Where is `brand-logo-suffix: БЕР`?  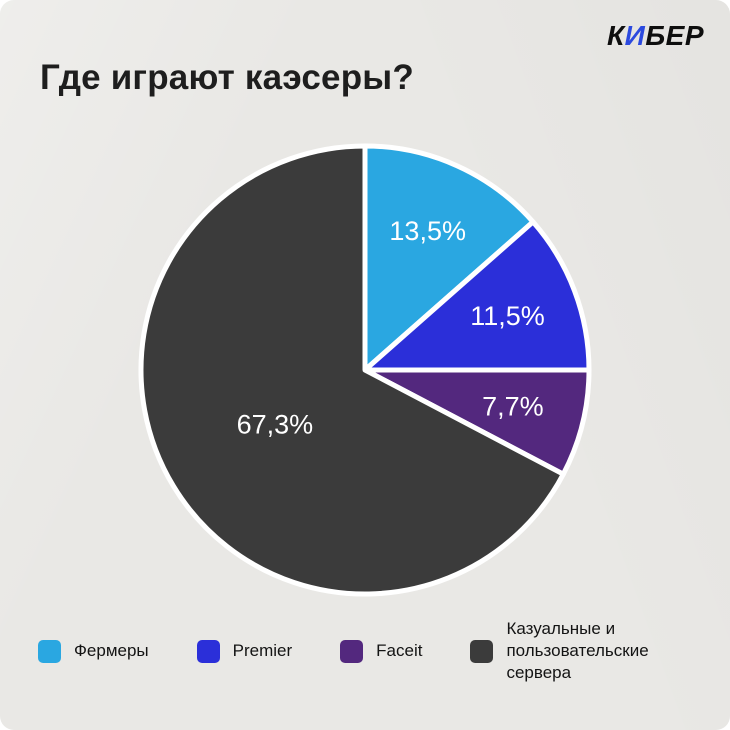 brand-logo-suffix: БЕР is located at coordinates (674, 35).